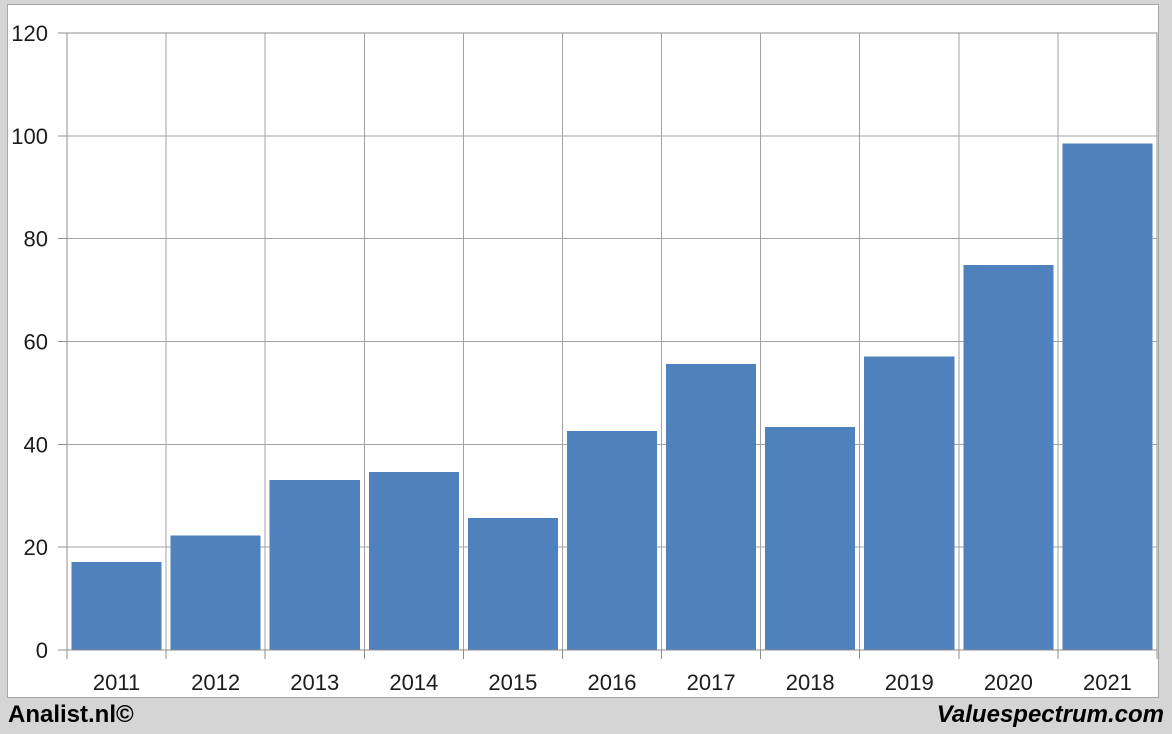  Describe the element at coordinates (29, 33) in the screenshot. I see `y-tick-label: 120` at that location.